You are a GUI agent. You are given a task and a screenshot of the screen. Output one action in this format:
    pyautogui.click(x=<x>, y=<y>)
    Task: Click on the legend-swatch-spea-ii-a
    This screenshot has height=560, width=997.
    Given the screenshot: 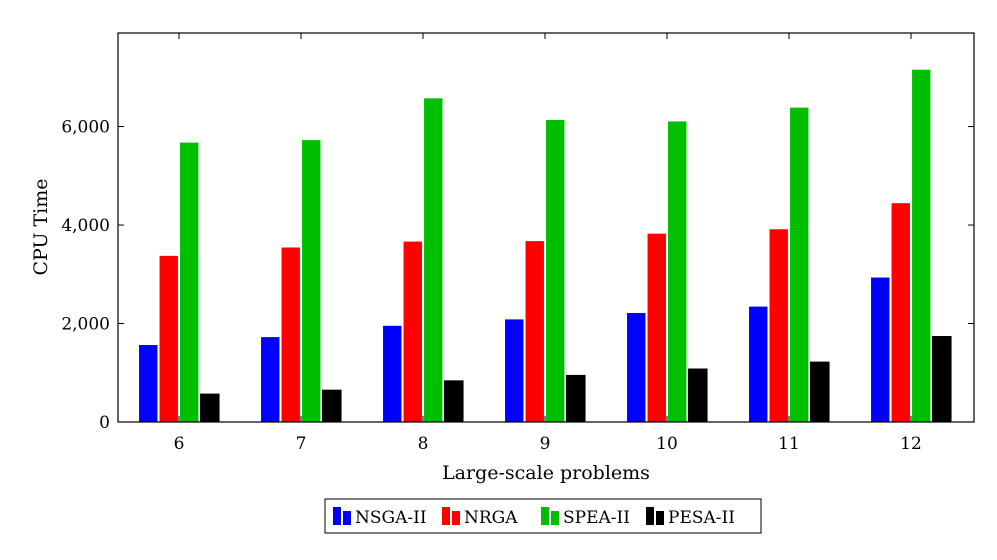 What is the action you would take?
    pyautogui.click(x=545, y=516)
    